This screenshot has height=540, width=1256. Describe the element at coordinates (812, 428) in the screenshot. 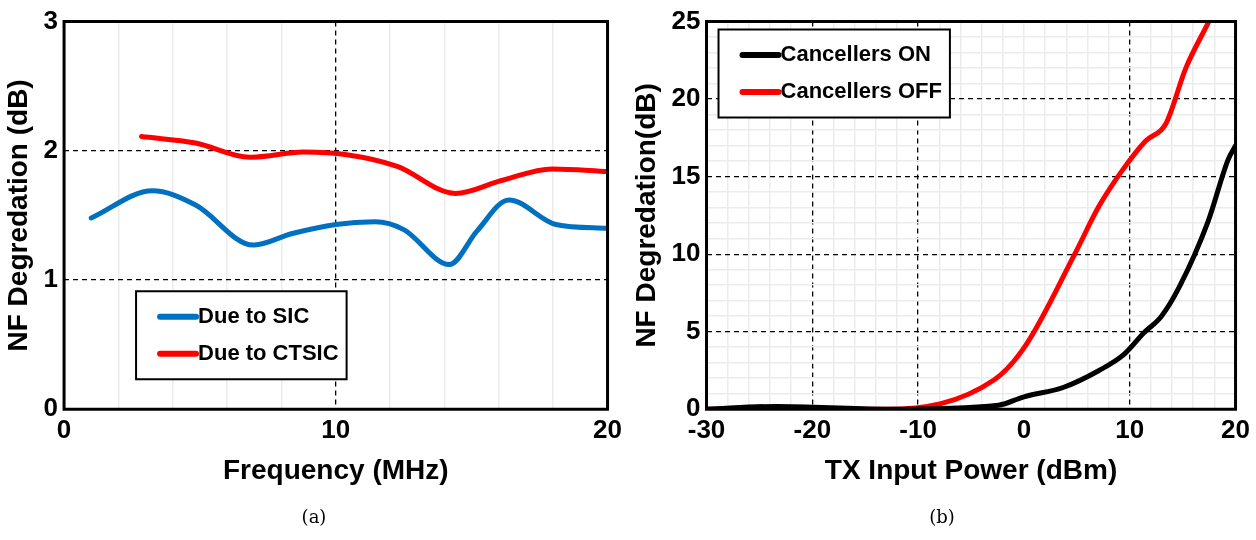

I see `x-tick-label: -20` at that location.